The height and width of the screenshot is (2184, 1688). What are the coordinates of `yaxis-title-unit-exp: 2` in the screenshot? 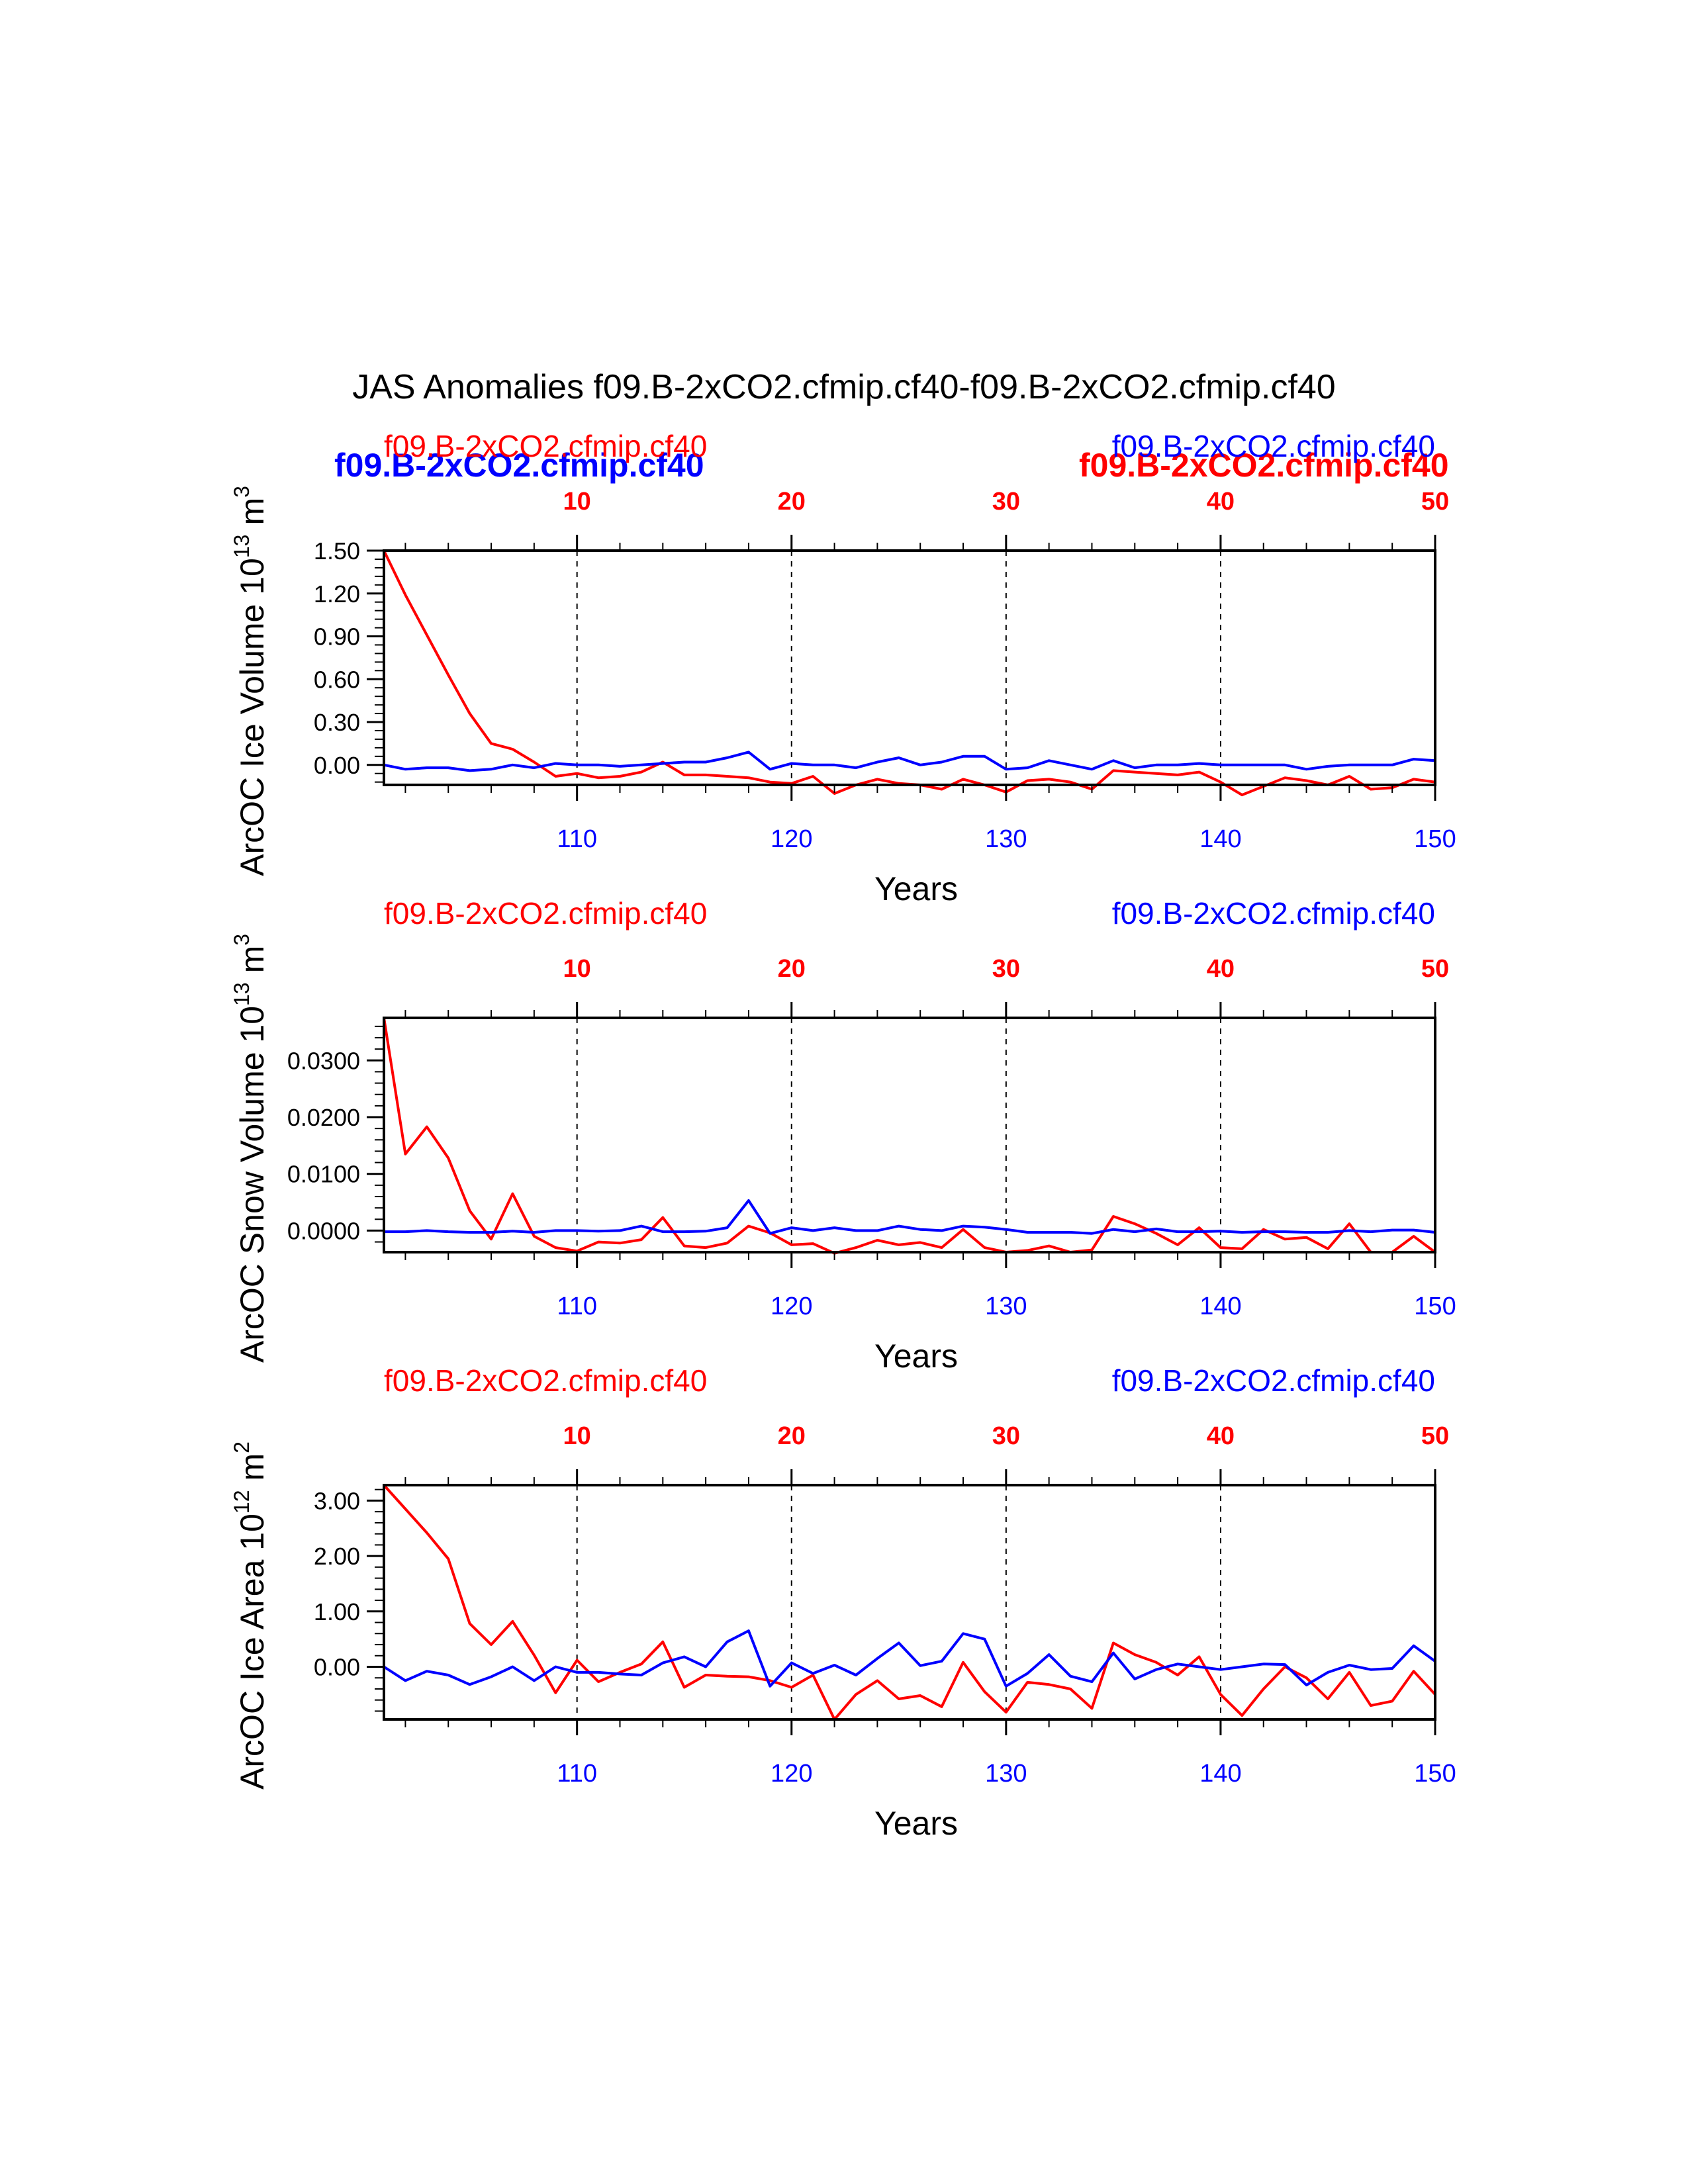 It's located at (242, 1447).